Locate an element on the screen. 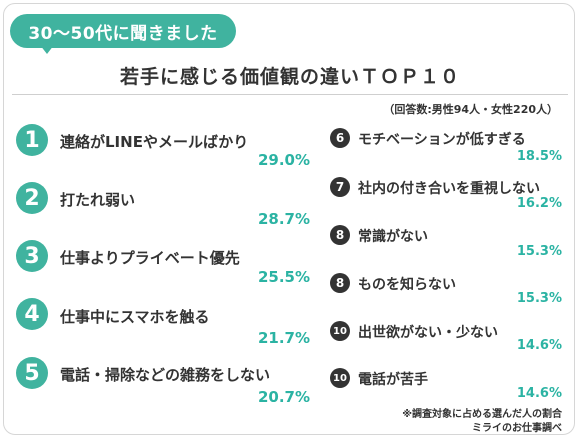  rank-number: 7 is located at coordinates (340, 187).